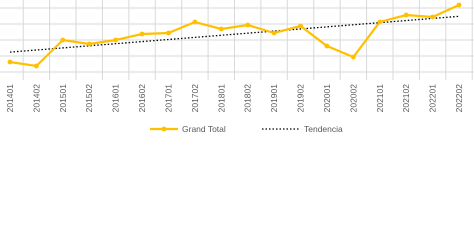 The height and width of the screenshot is (240, 474). I want to click on x-tick-label: 201901, so click(274, 98).